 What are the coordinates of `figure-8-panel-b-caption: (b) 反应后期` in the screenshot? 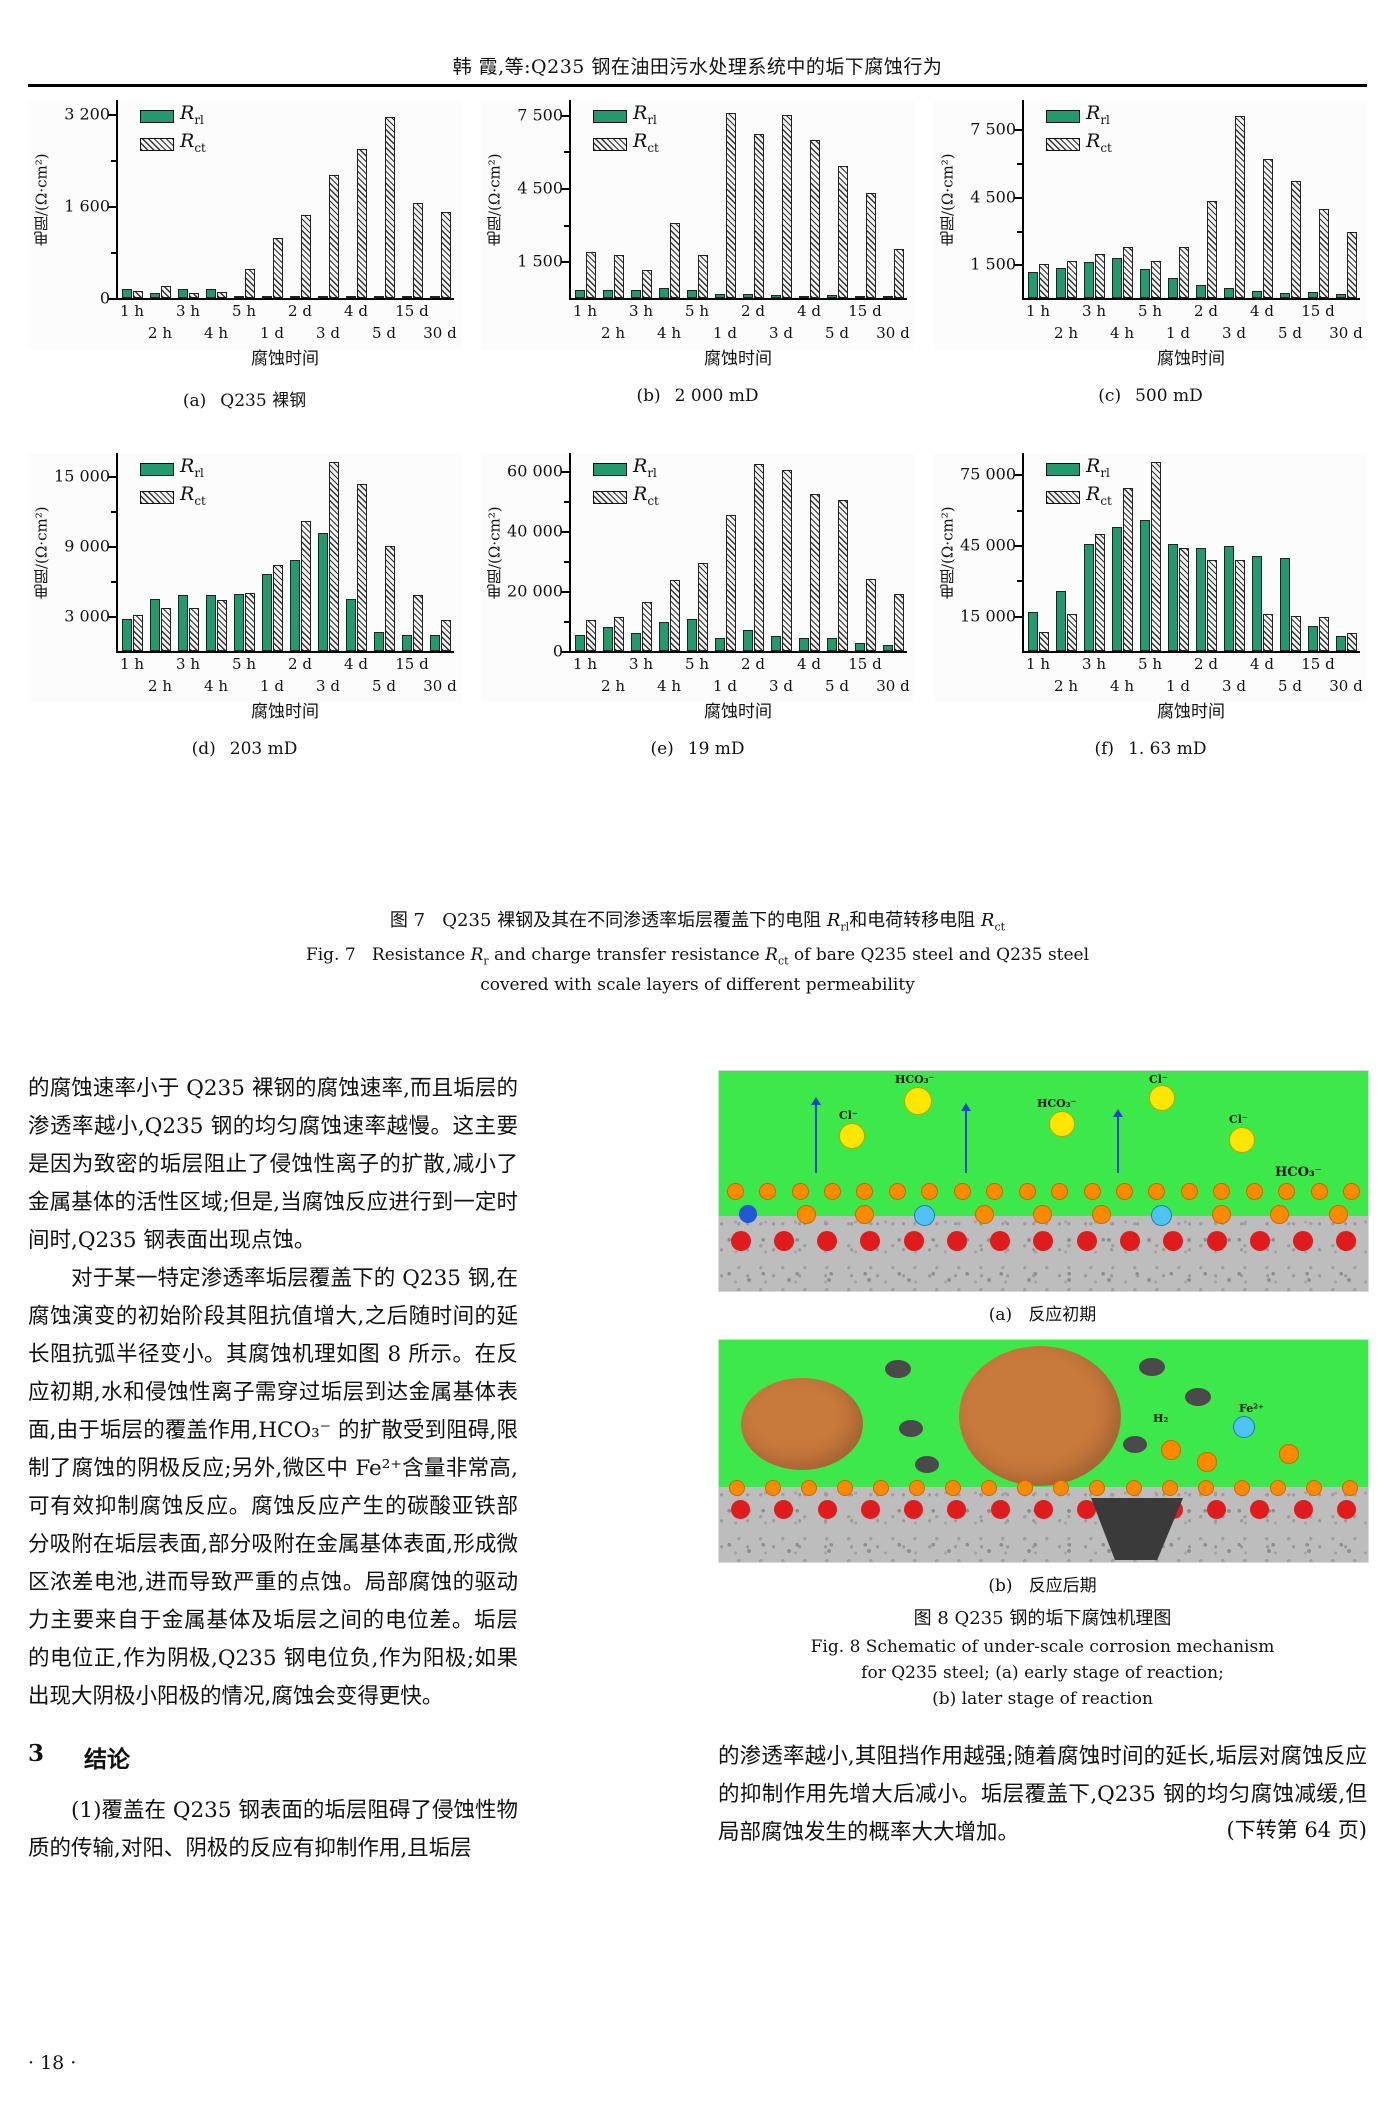 It's located at (1042, 1583).